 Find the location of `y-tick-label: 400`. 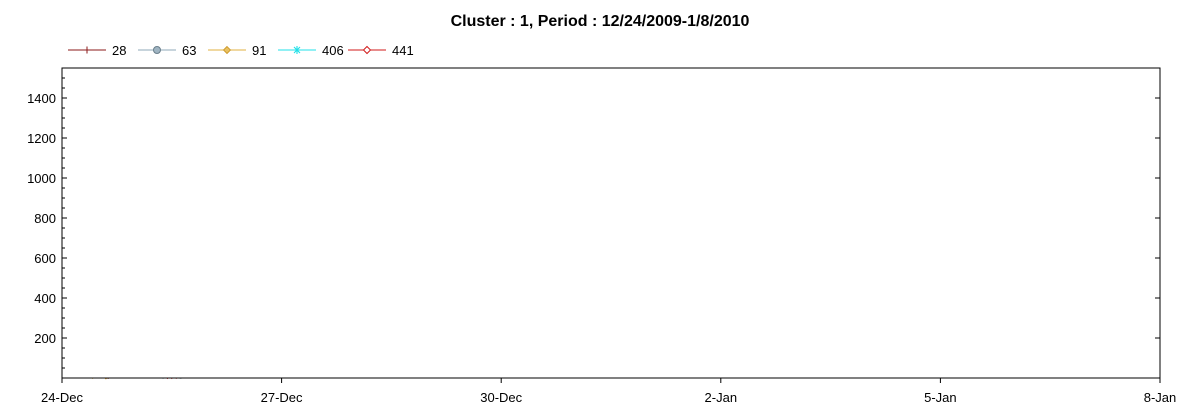

y-tick-label: 400 is located at coordinates (45, 298).